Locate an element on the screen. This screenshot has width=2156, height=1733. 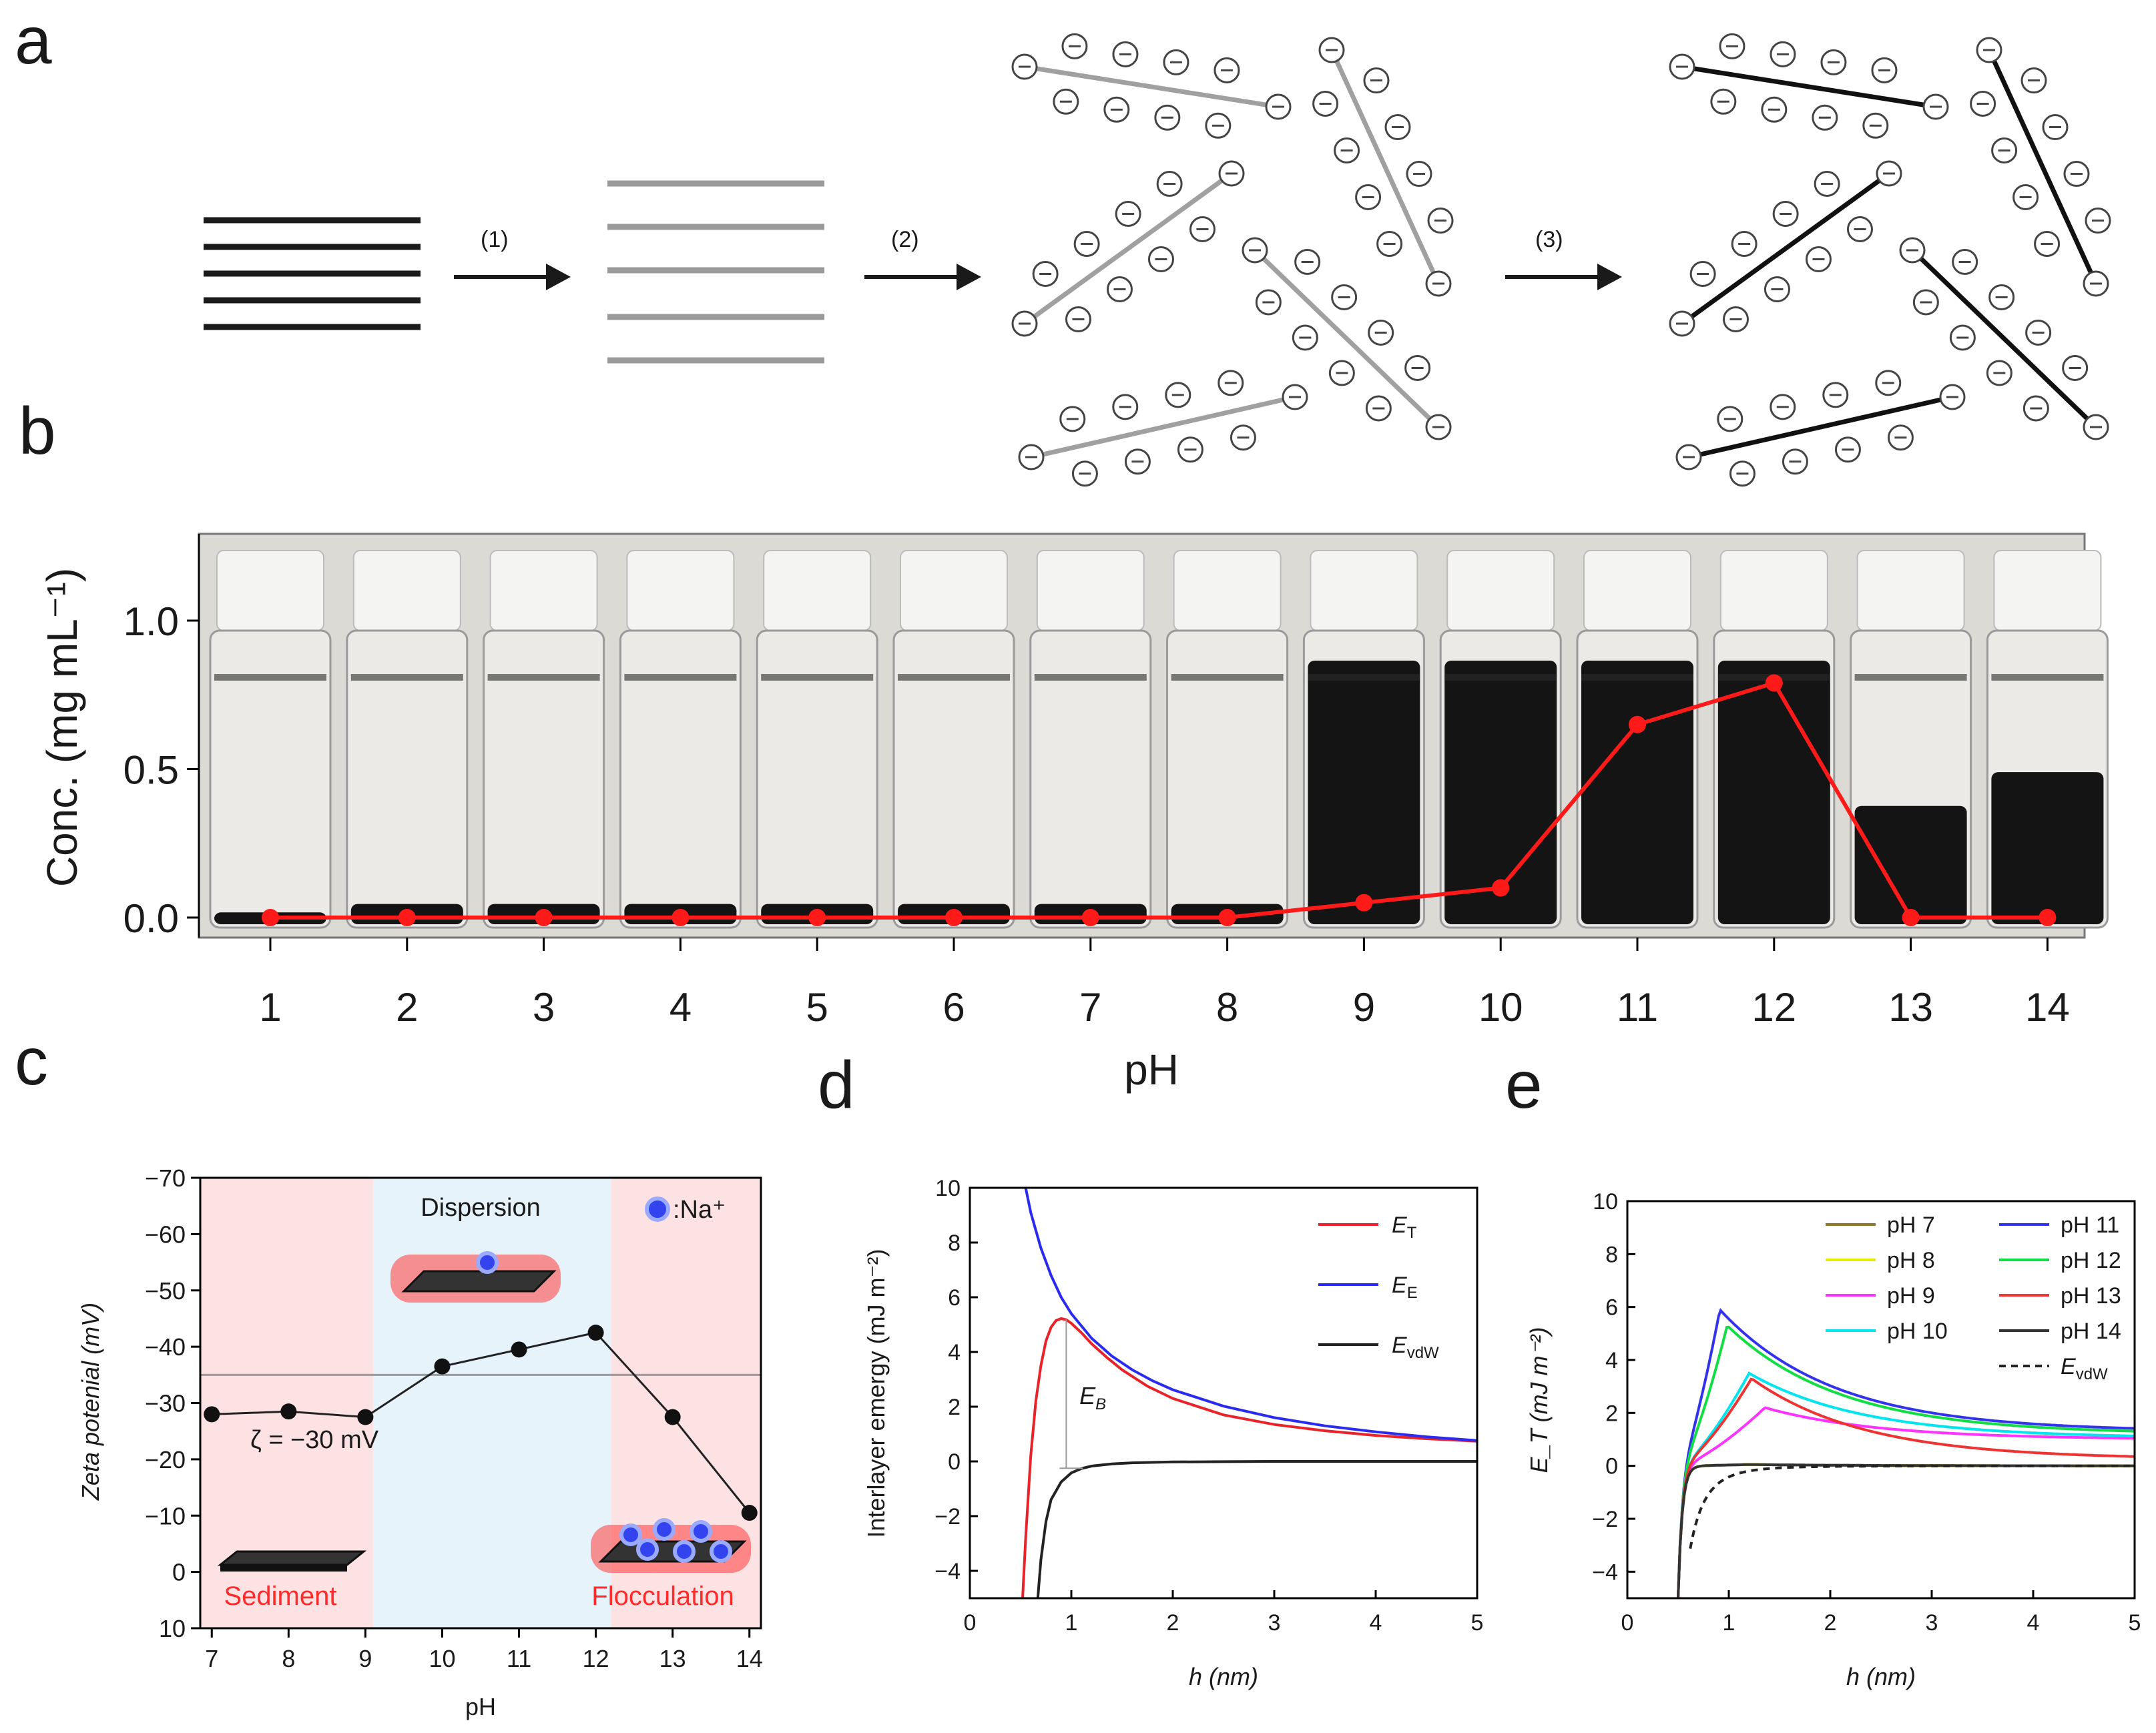
chart-e-xlabel: h (nm) is located at coordinates (1881, 1676).